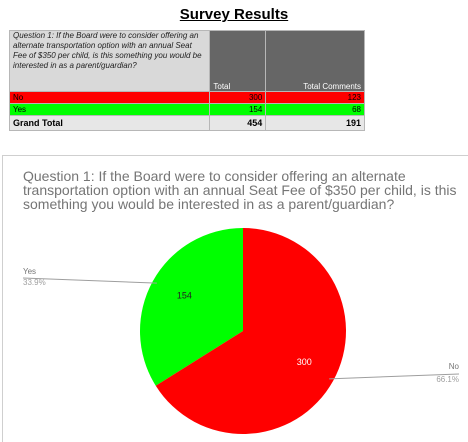 The width and height of the screenshot is (468, 442). I want to click on table-row-no: No 300 123, so click(186, 97).